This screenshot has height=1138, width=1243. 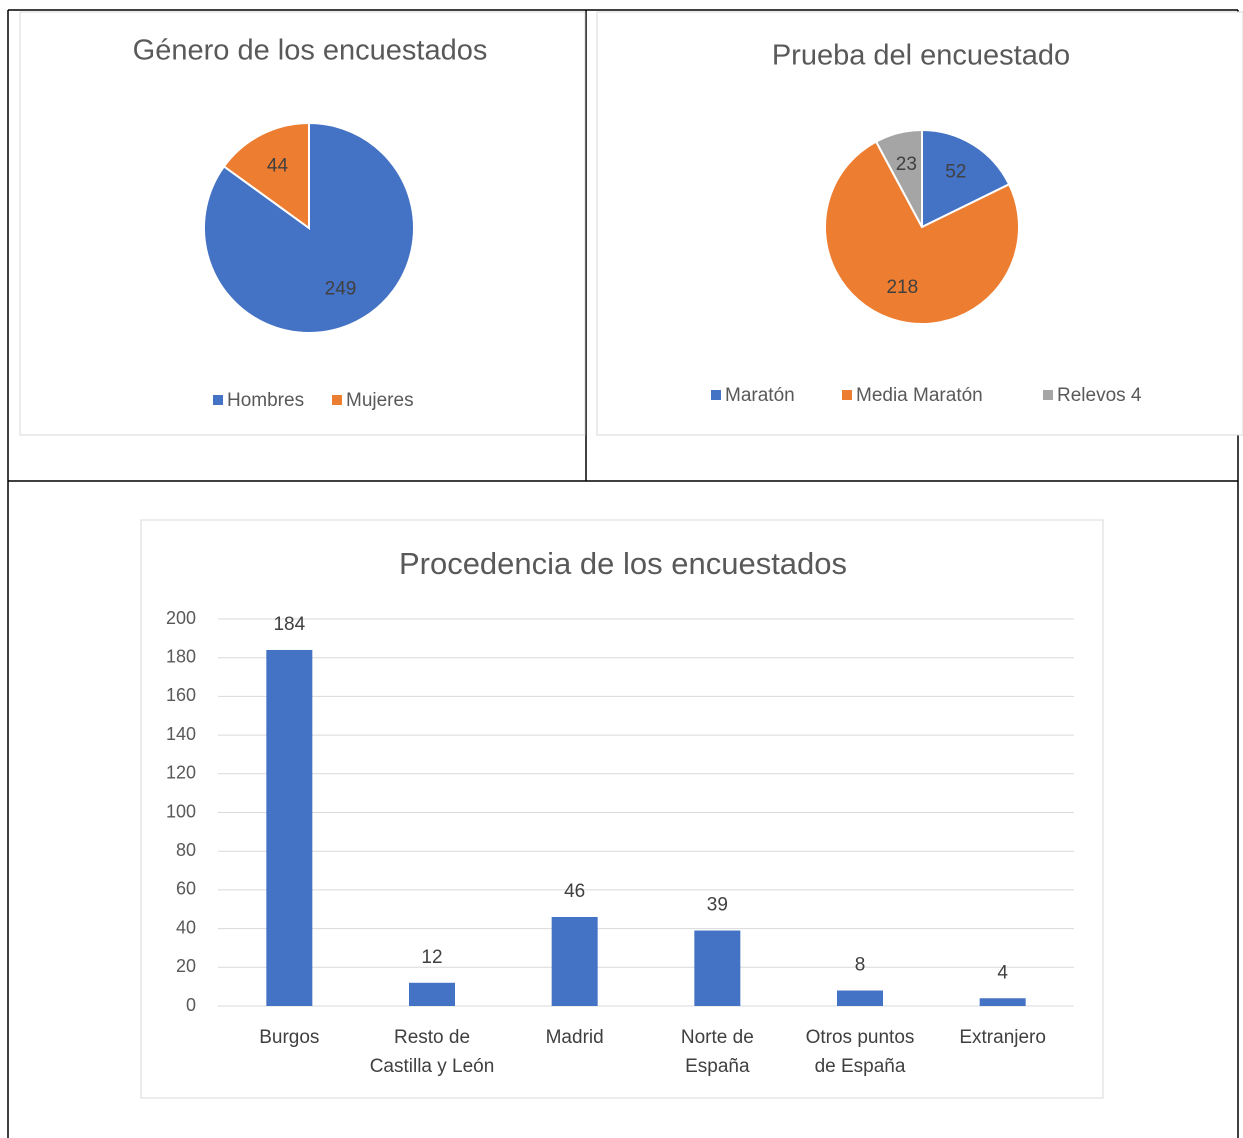 I want to click on chart-title: Procedencia de los encuestados, so click(x=623, y=563).